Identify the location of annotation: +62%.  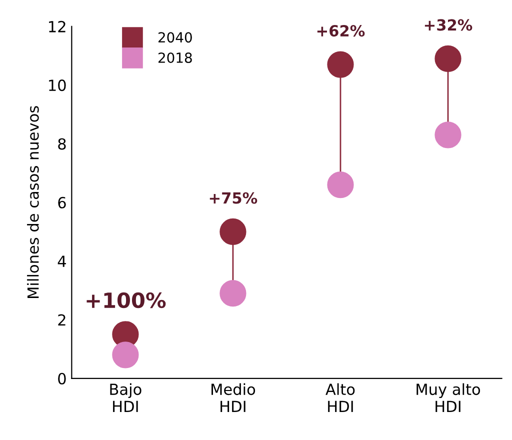
(341, 31).